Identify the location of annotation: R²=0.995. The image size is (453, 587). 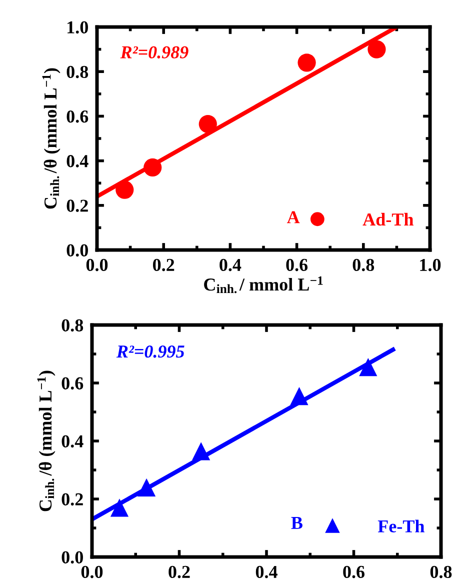
(150, 351).